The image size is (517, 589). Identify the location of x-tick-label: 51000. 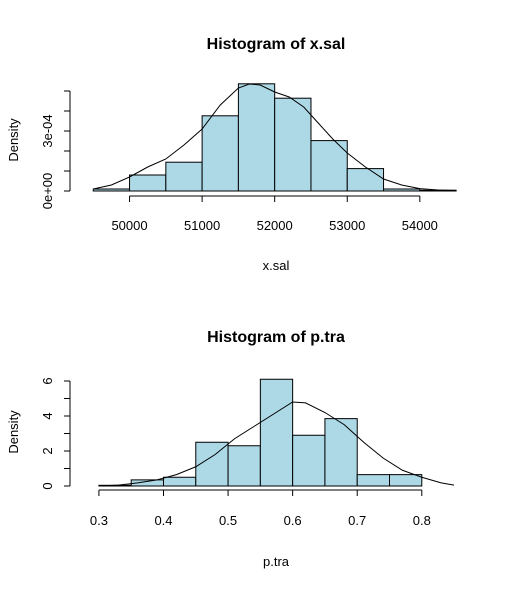
(202, 225).